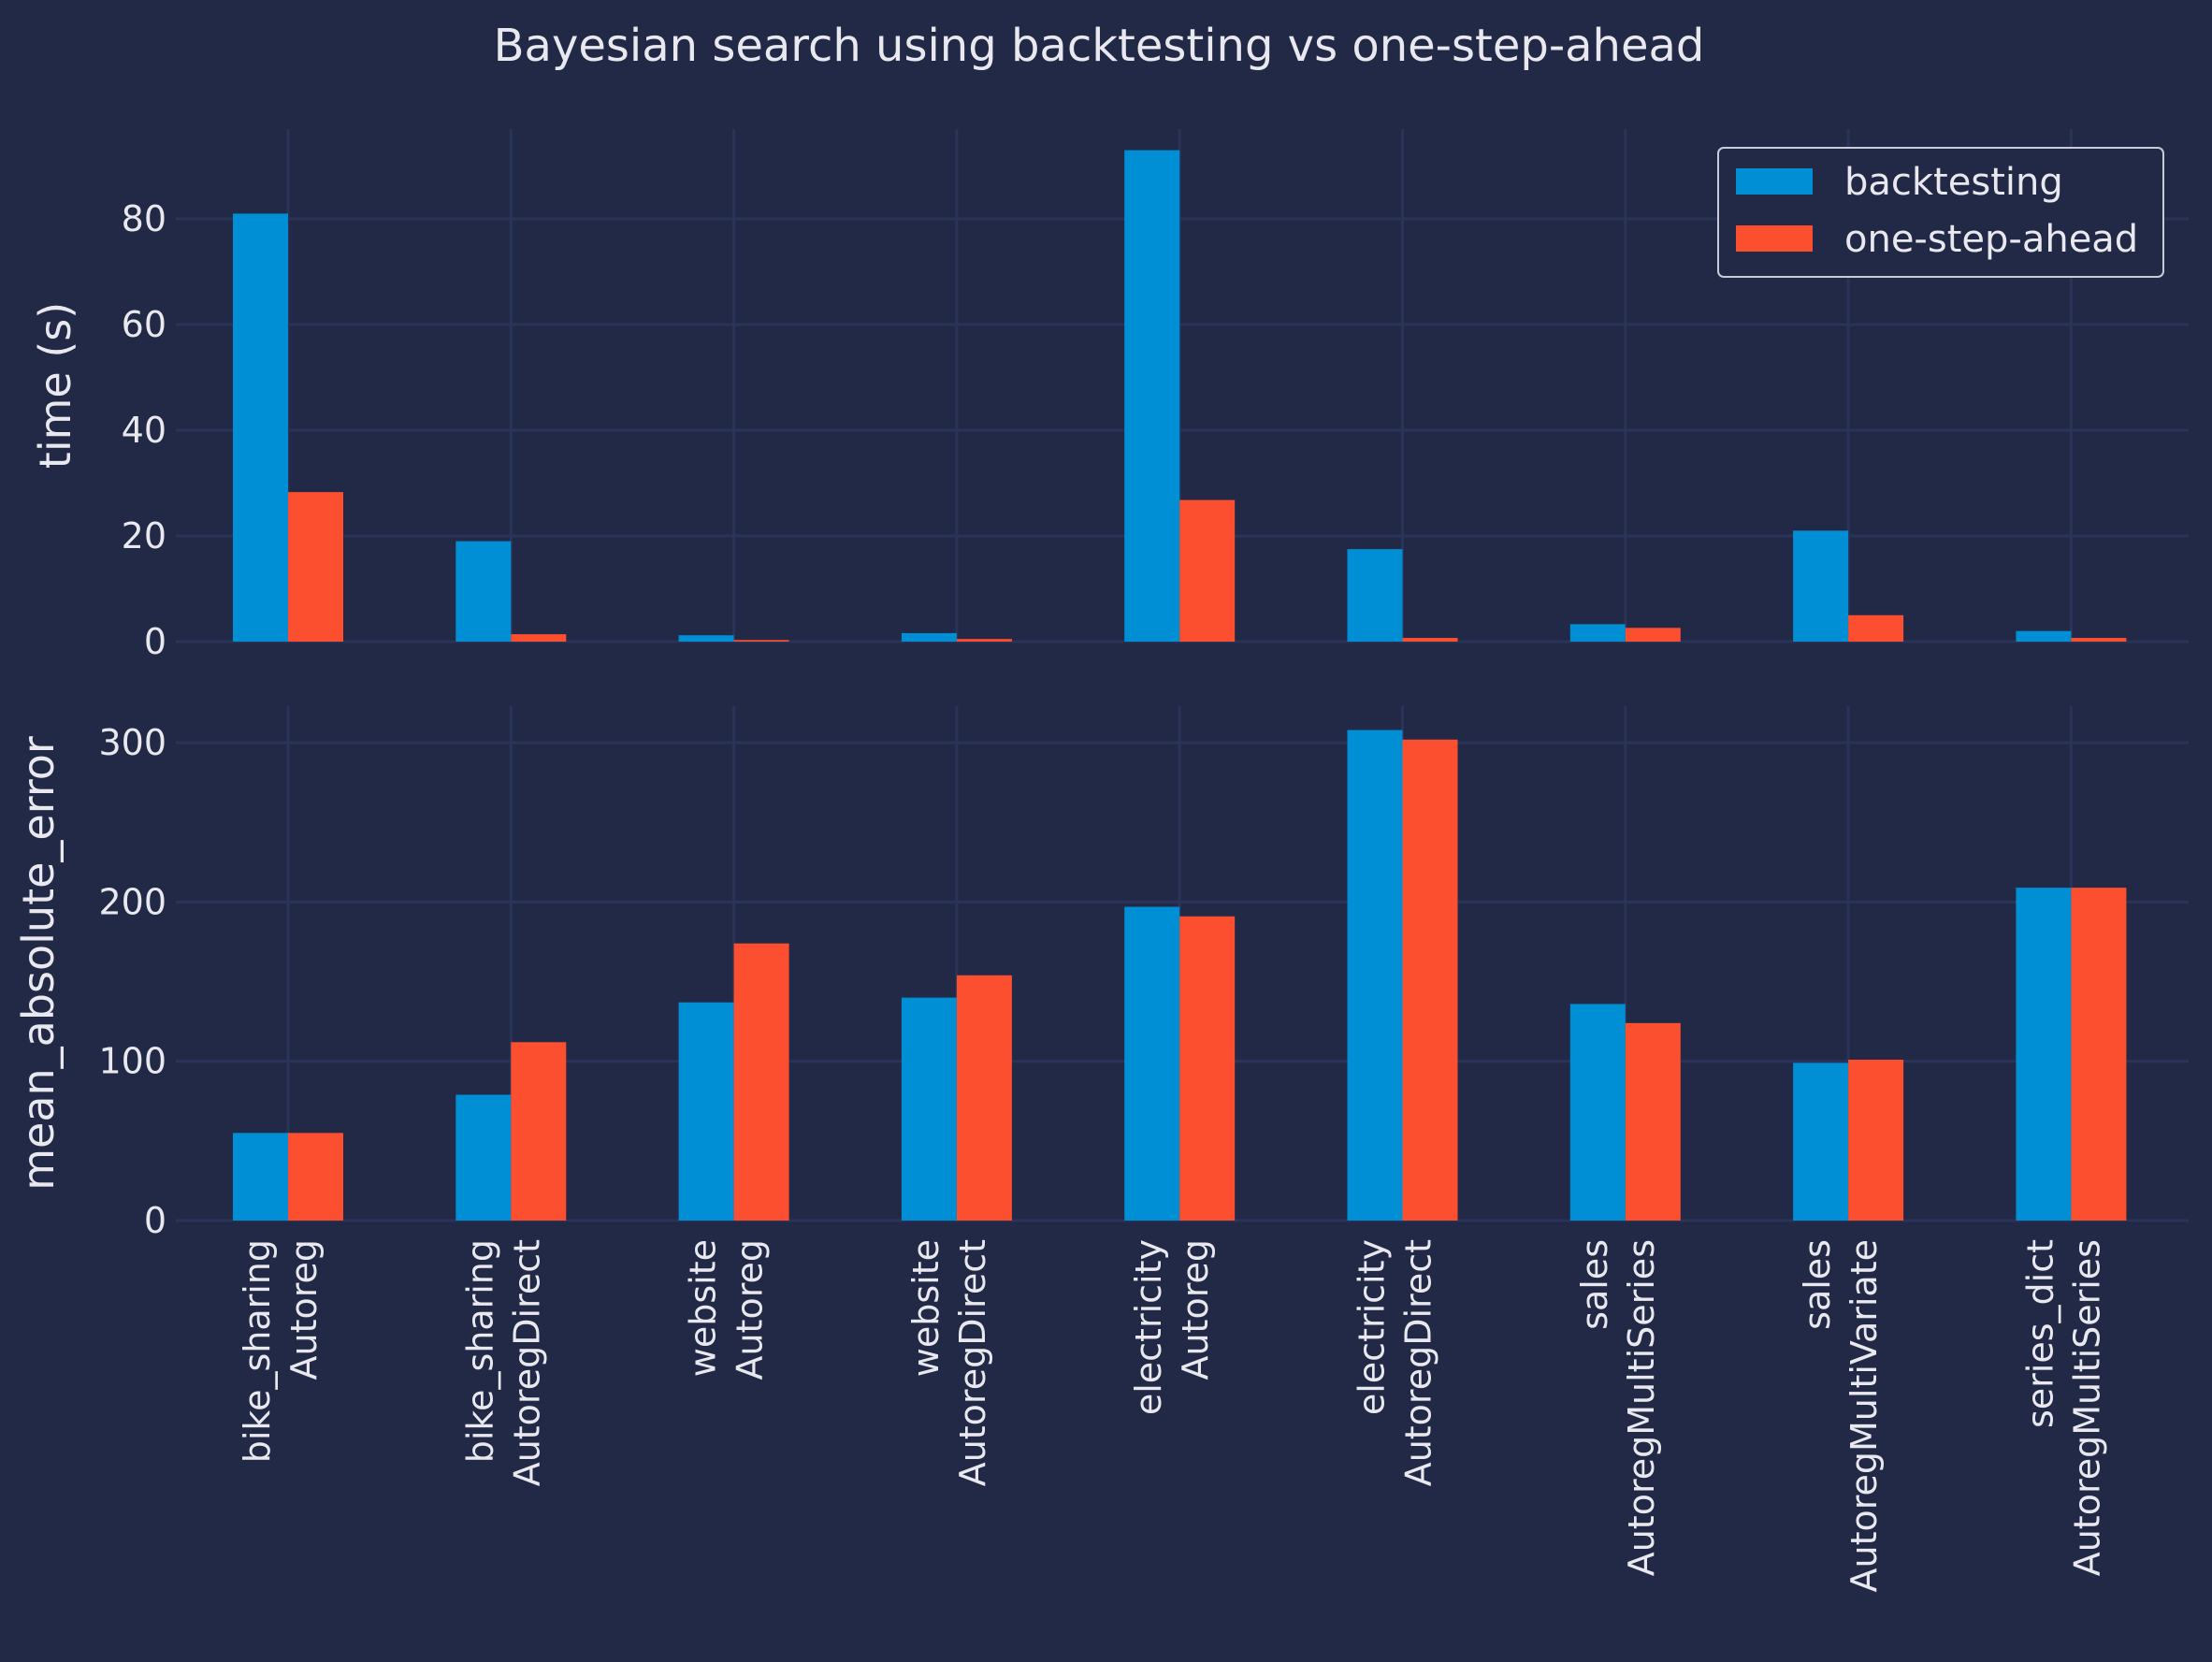  Describe the element at coordinates (1775, 181) in the screenshot. I see `legend-swatch-backtesting` at that location.